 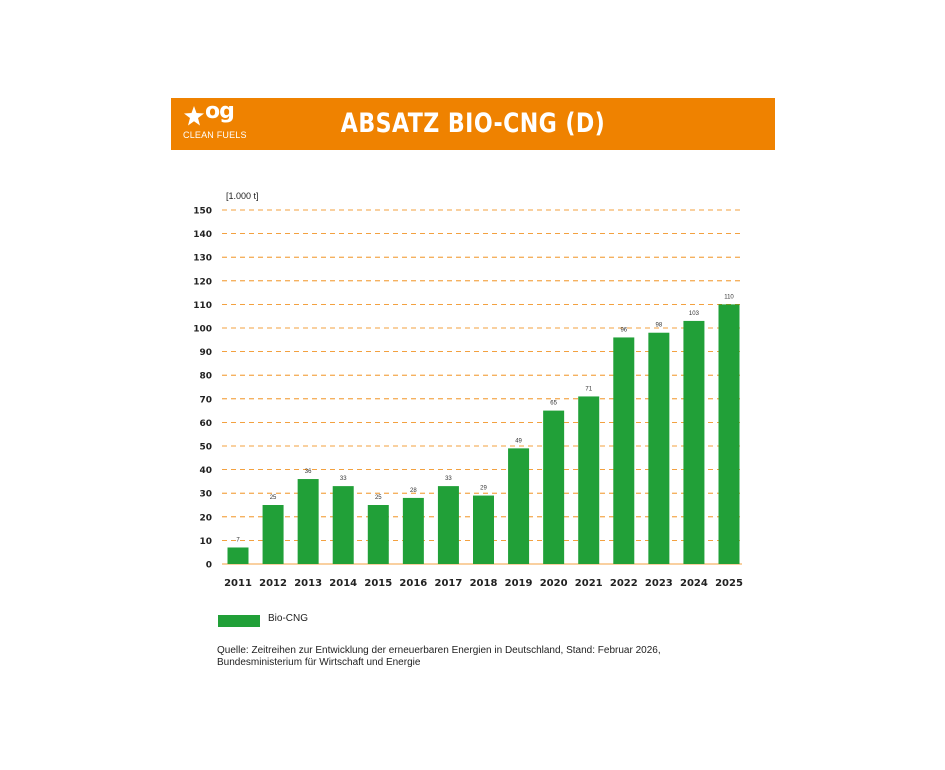 I want to click on x-tick-label: 2025, so click(x=729, y=583).